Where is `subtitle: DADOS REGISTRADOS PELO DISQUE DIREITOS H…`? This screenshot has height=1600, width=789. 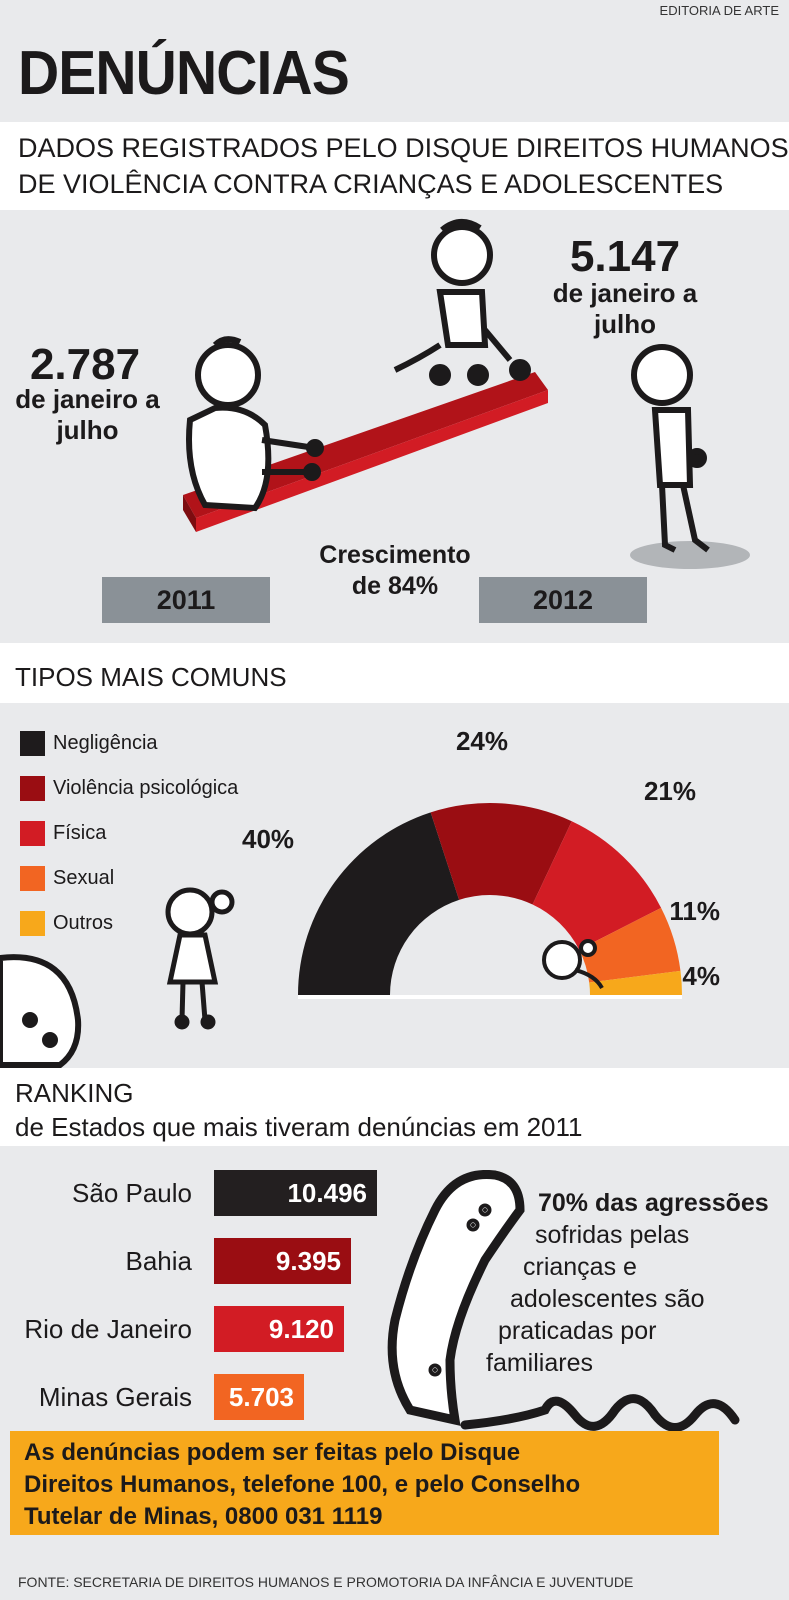 subtitle: DADOS REGISTRADOS PELO DISQUE DIREITOS H… is located at coordinates (403, 166).